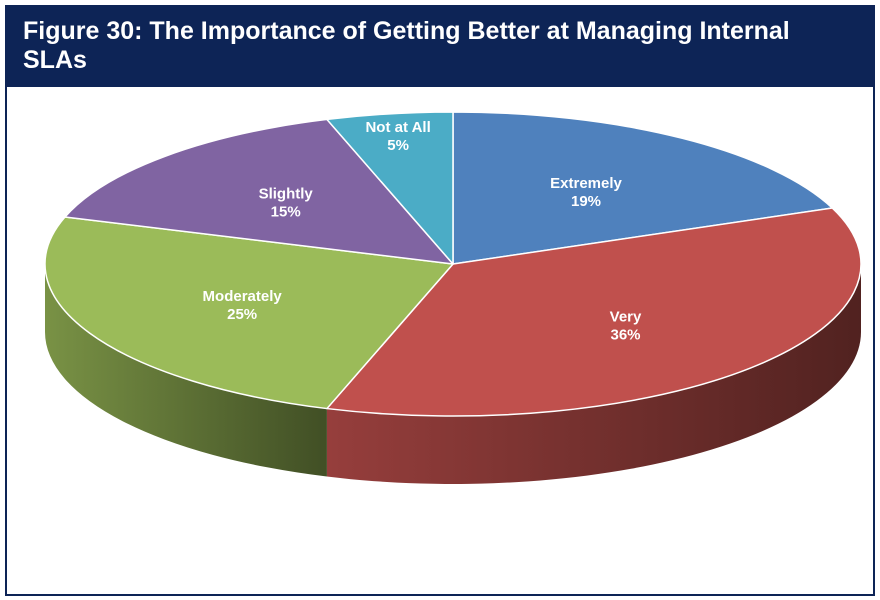  Describe the element at coordinates (625, 334) in the screenshot. I see `slice-value-very: 36%` at that location.